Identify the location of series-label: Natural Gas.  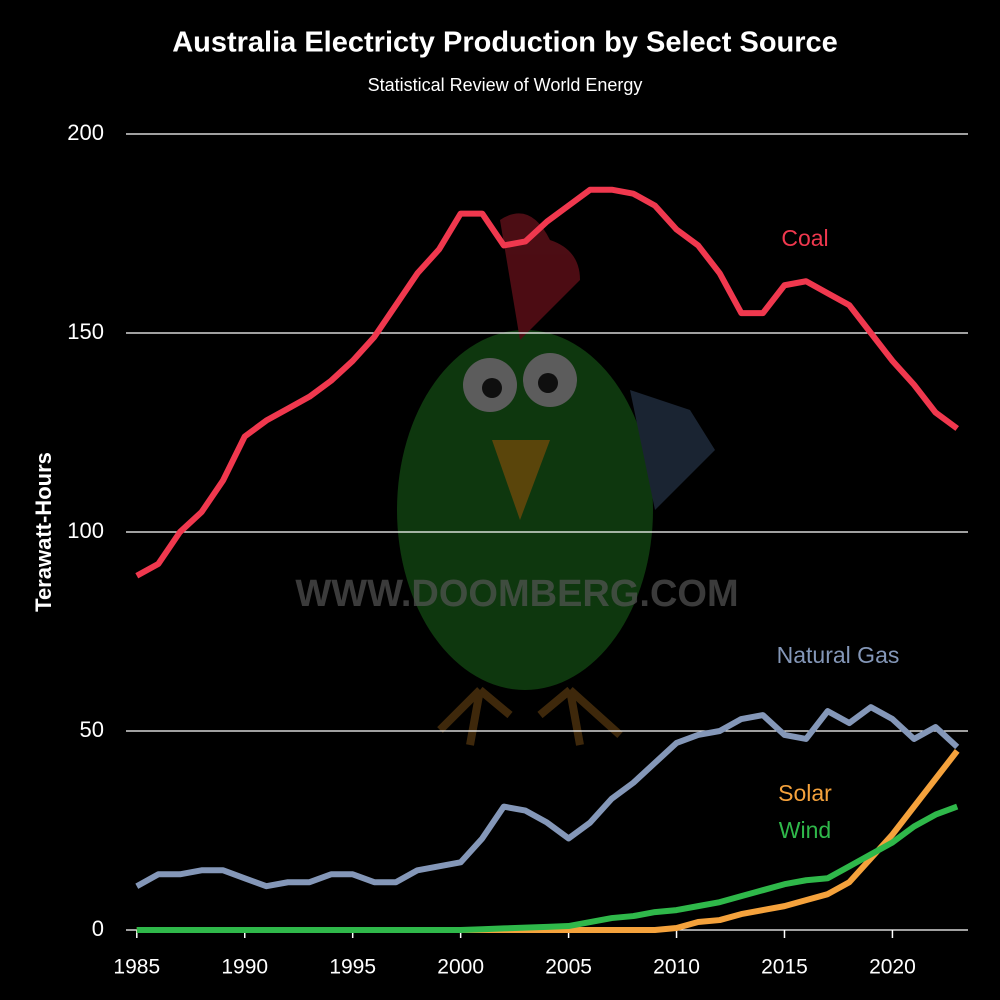
(838, 655).